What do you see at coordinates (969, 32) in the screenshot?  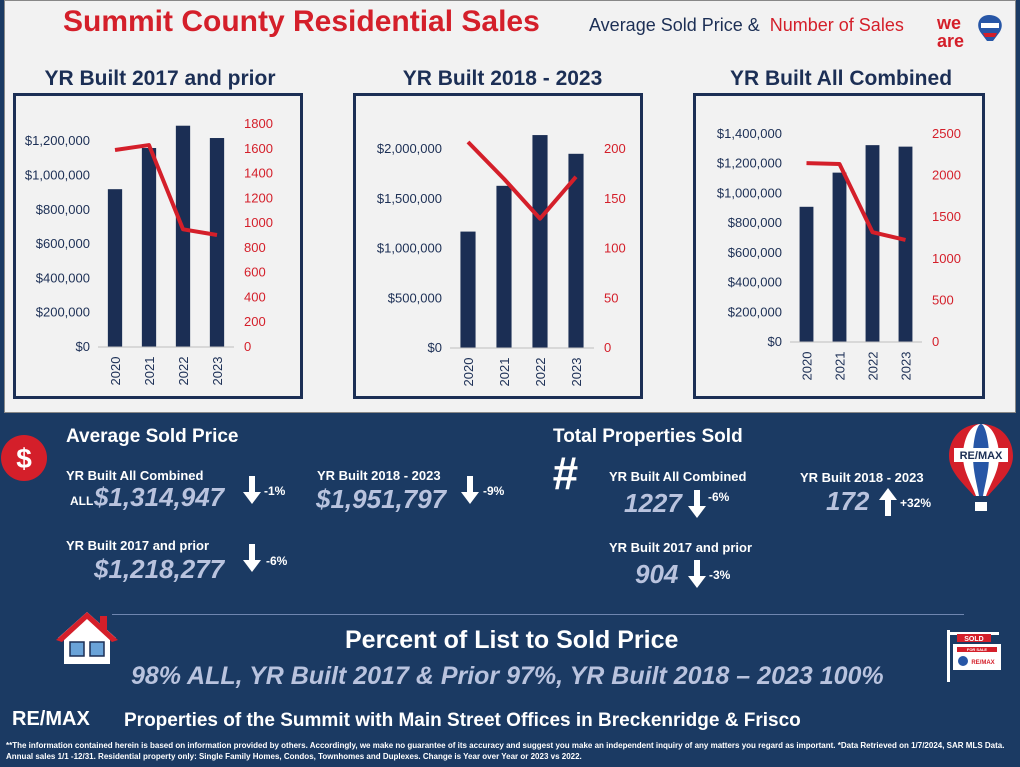 I see `we-are-logo: we are` at bounding box center [969, 32].